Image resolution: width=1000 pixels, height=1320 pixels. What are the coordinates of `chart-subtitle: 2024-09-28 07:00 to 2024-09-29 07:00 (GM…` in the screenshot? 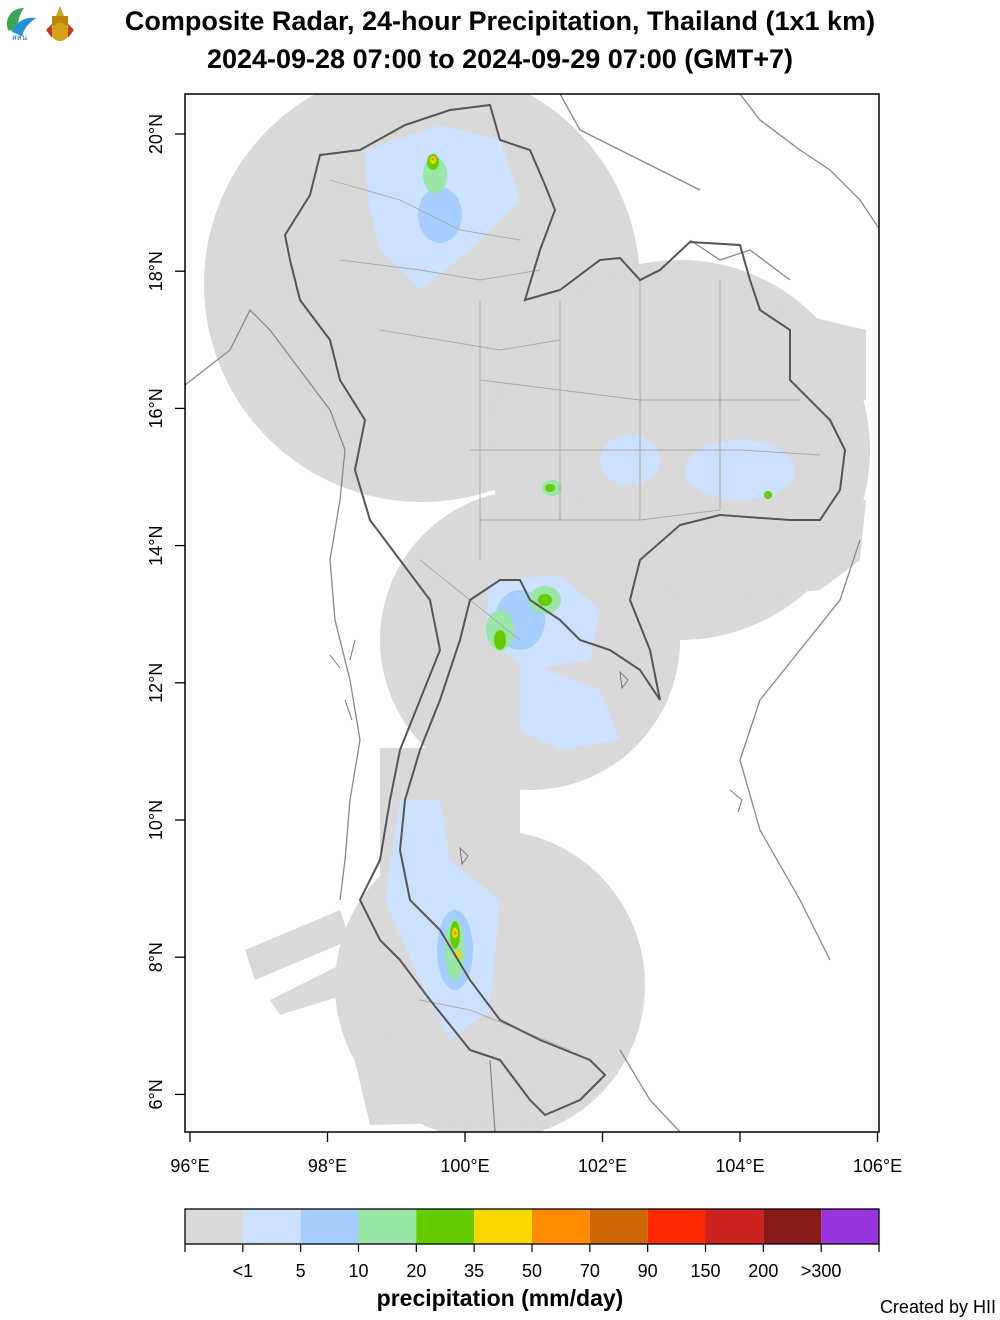 It's located at (500, 59).